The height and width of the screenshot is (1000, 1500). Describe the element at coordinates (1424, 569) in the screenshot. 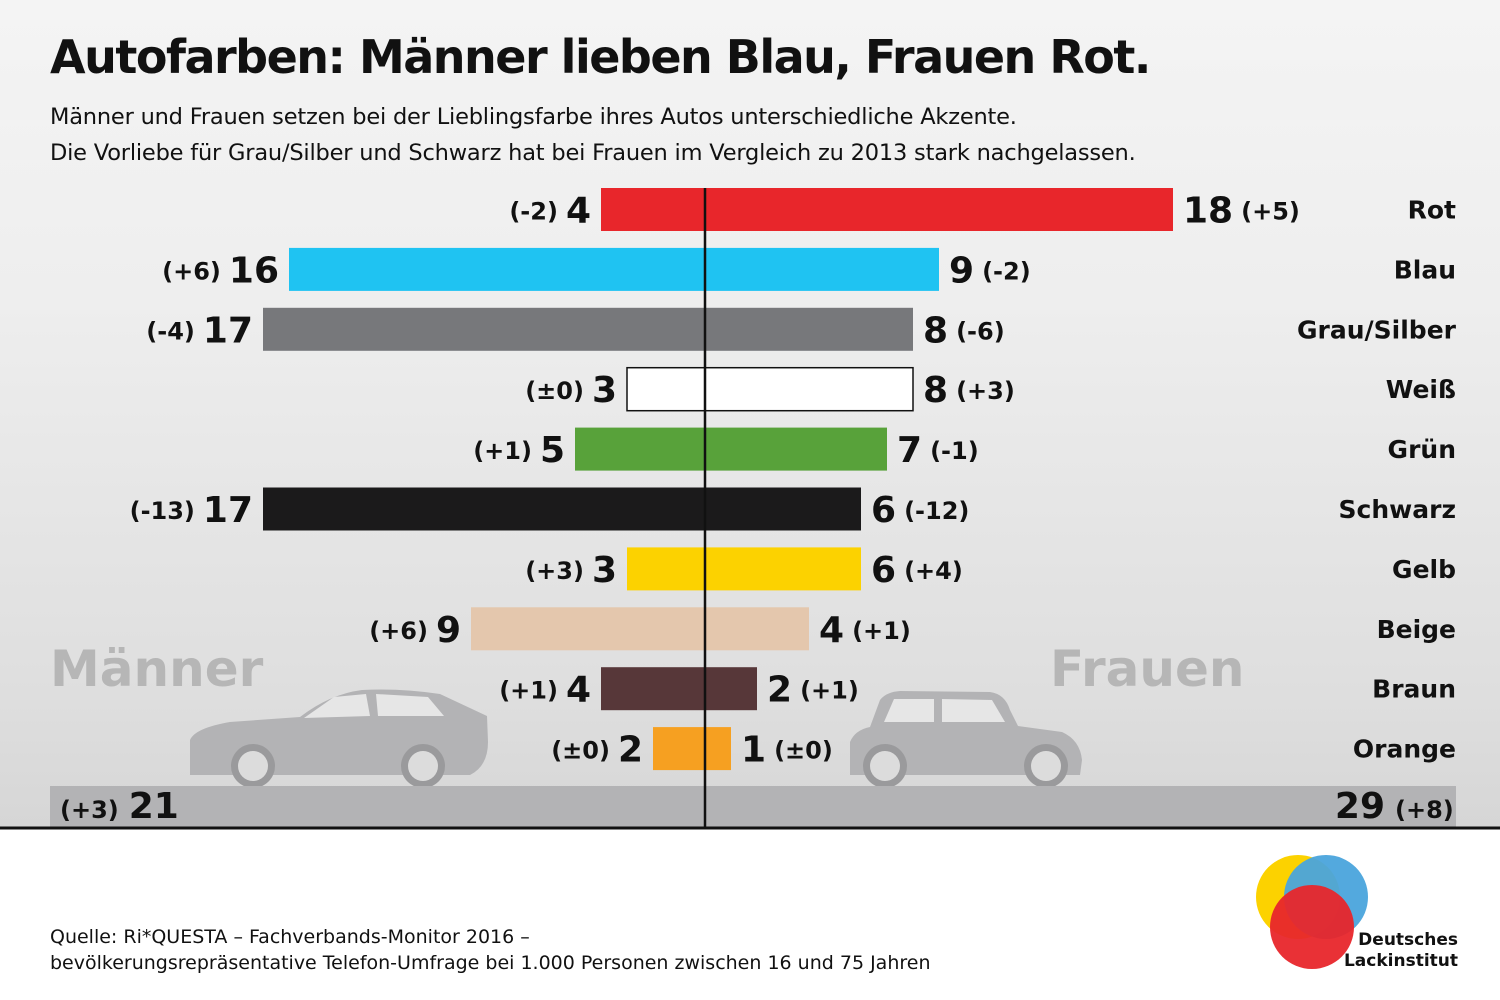

I see `category-label-6: Gelb` at that location.